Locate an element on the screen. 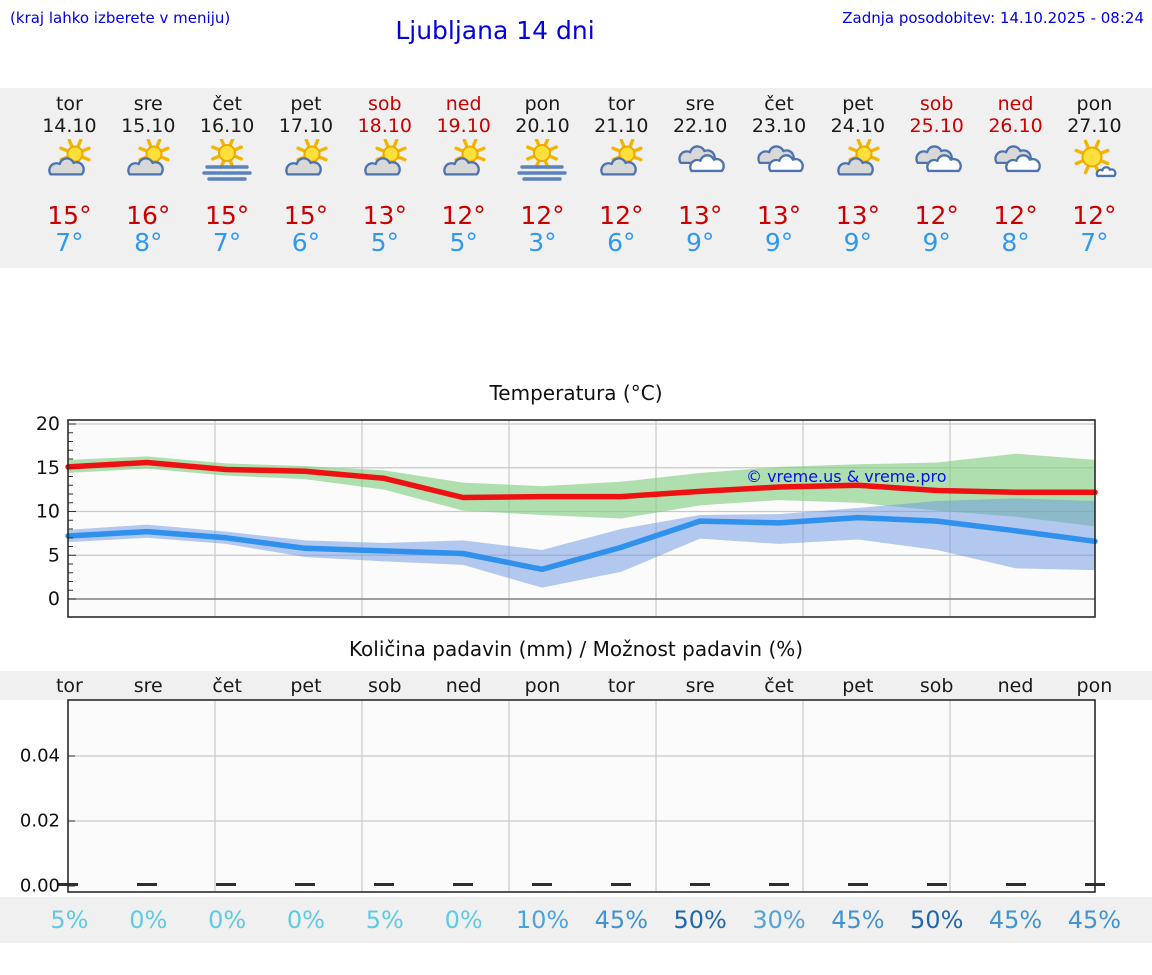 Image resolution: width=1152 pixels, height=975 pixels. day-name: pet is located at coordinates (306, 104).